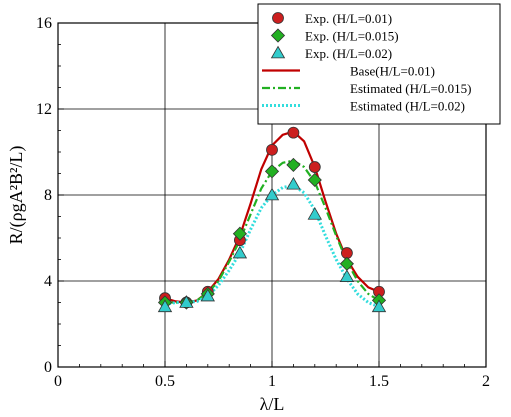 The height and width of the screenshot is (417, 511). Describe the element at coordinates (352, 36) in the screenshot. I see `legend-entry-label: Exp. (H/L=0.015)` at that location.